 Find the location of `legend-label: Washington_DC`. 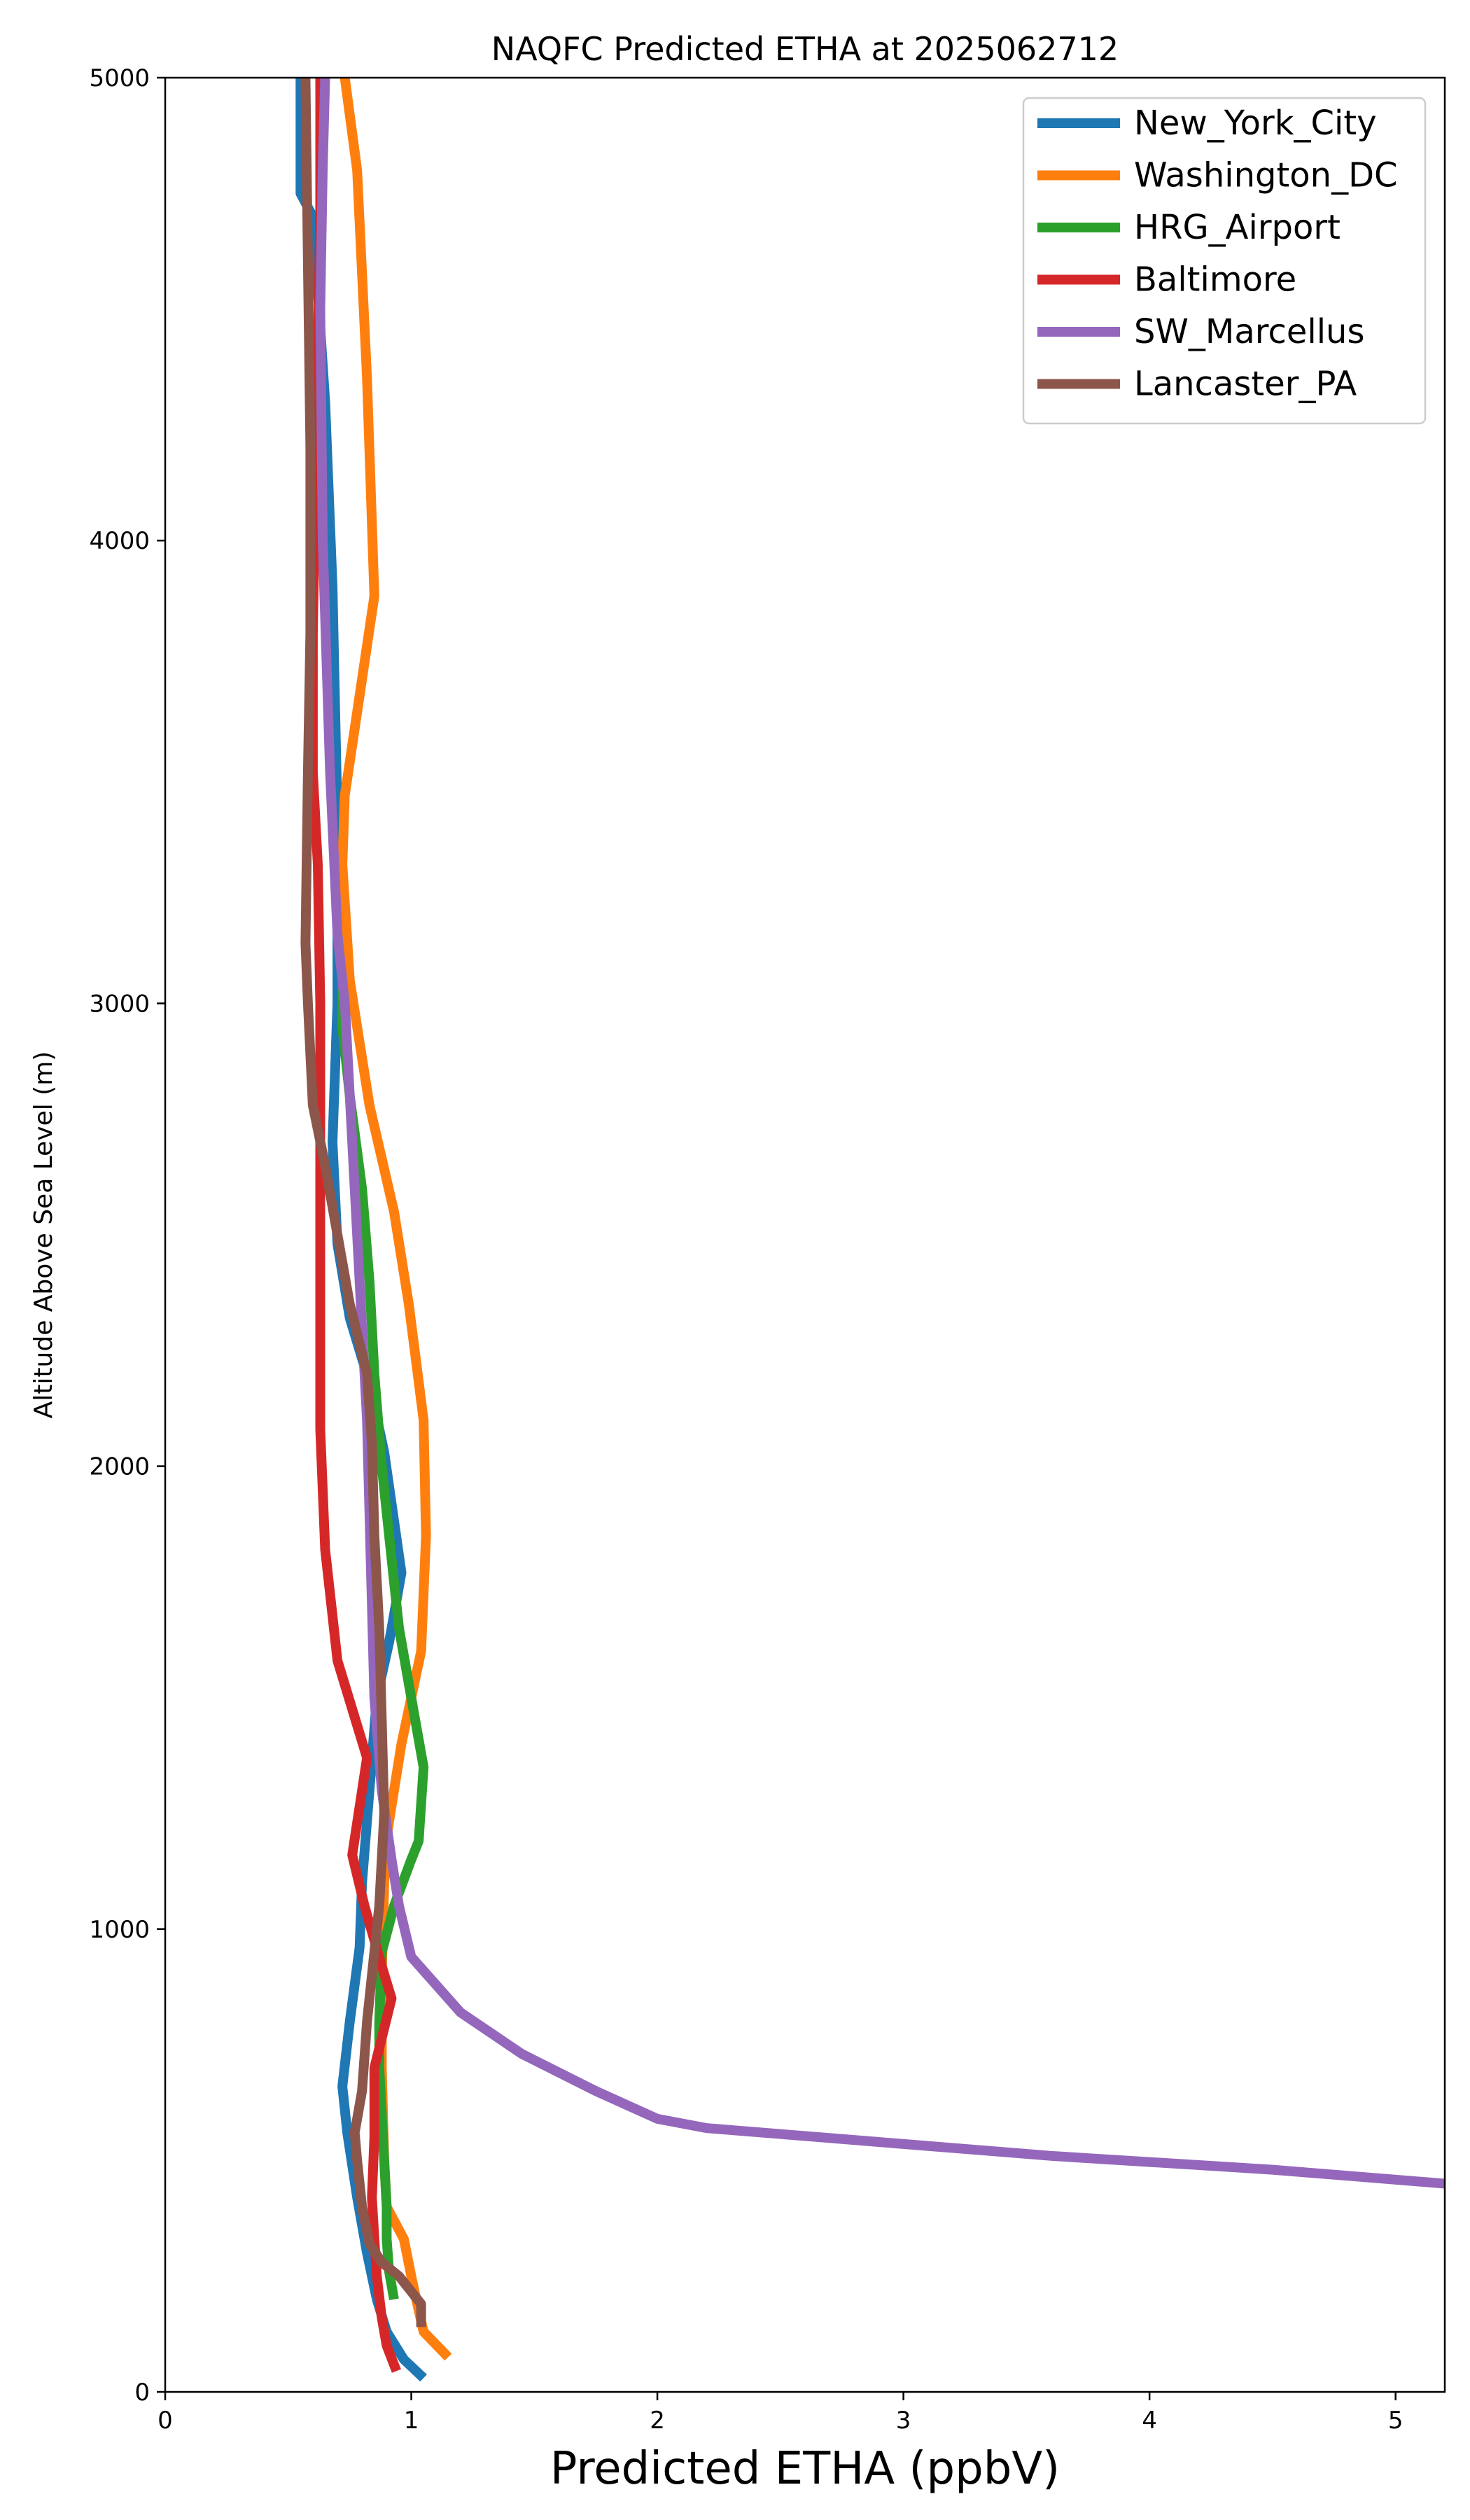

legend-label: Washington_DC is located at coordinates (1266, 175).